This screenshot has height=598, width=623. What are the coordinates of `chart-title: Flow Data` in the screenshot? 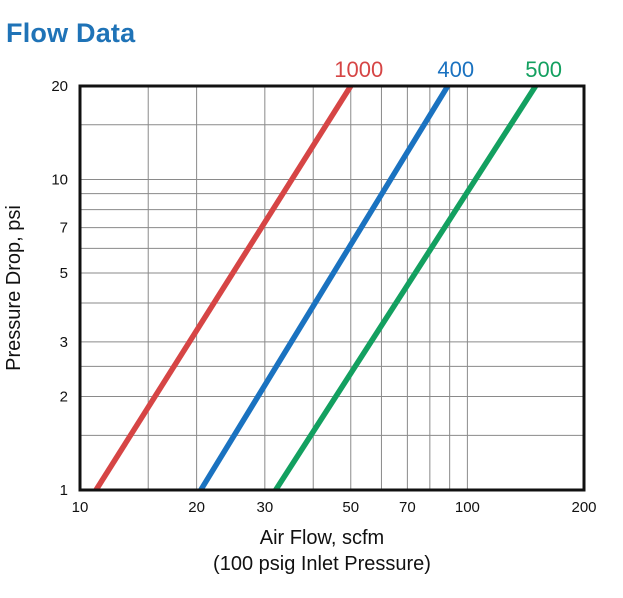 It's located at (71, 33).